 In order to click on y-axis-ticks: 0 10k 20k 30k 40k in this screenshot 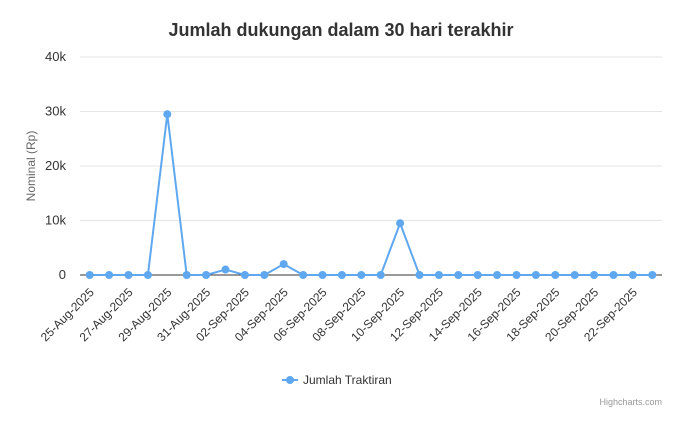, I will do `click(55, 165)`.